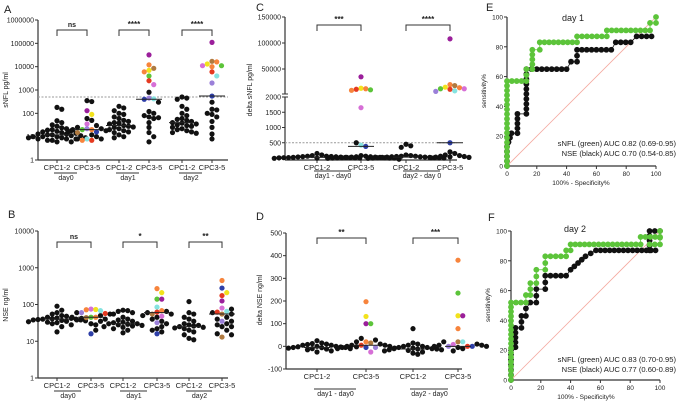 The height and width of the screenshot is (401, 677). I want to click on data-point-yellow, so click(227, 293).